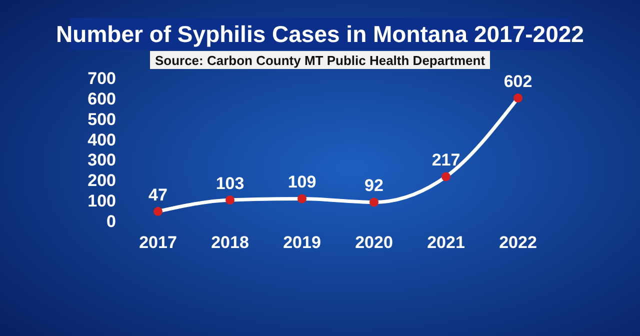  Describe the element at coordinates (102, 140) in the screenshot. I see `y-tick-label: 400` at that location.